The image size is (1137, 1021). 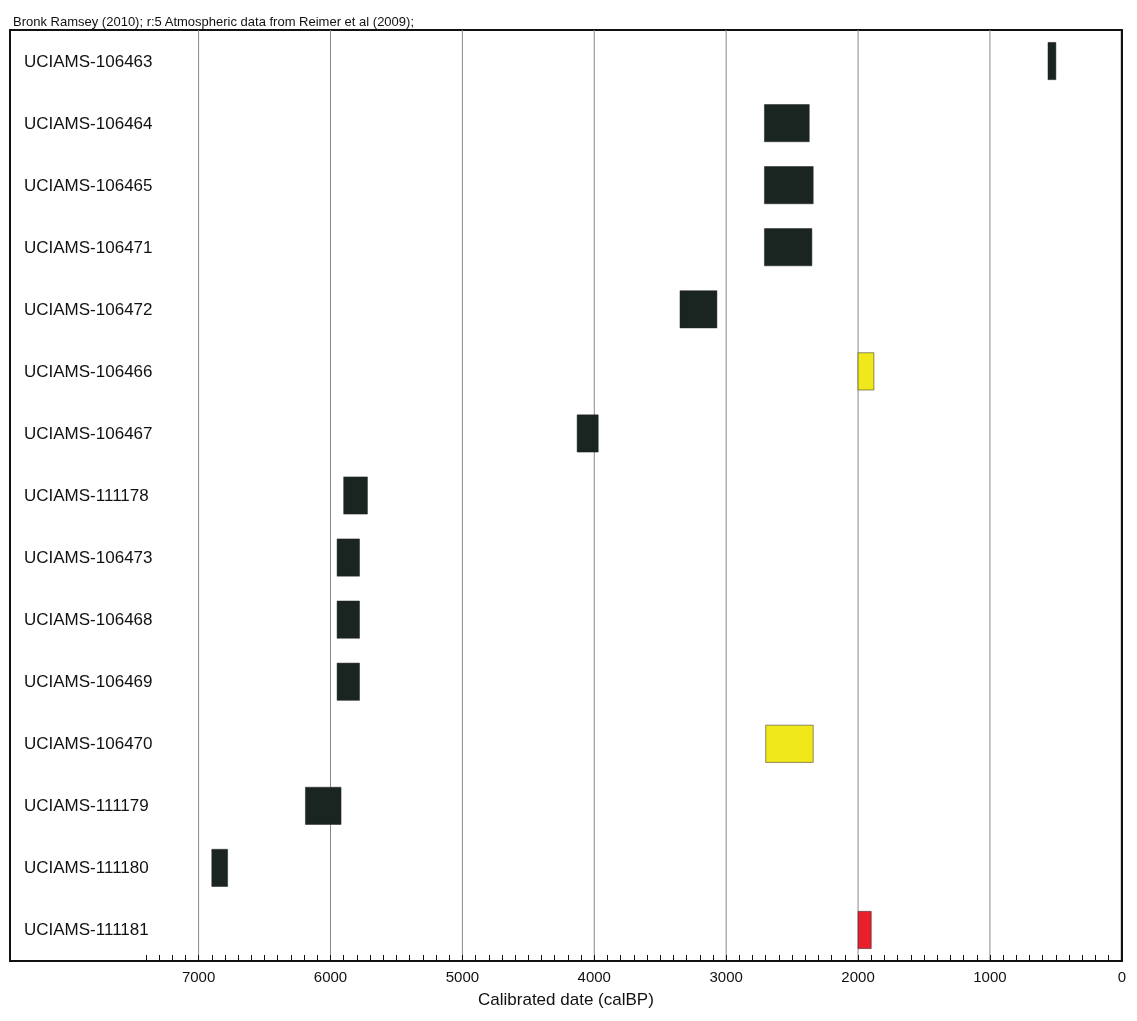 What do you see at coordinates (88, 247) in the screenshot?
I see `y-tick-label: UCIAMS-106471` at bounding box center [88, 247].